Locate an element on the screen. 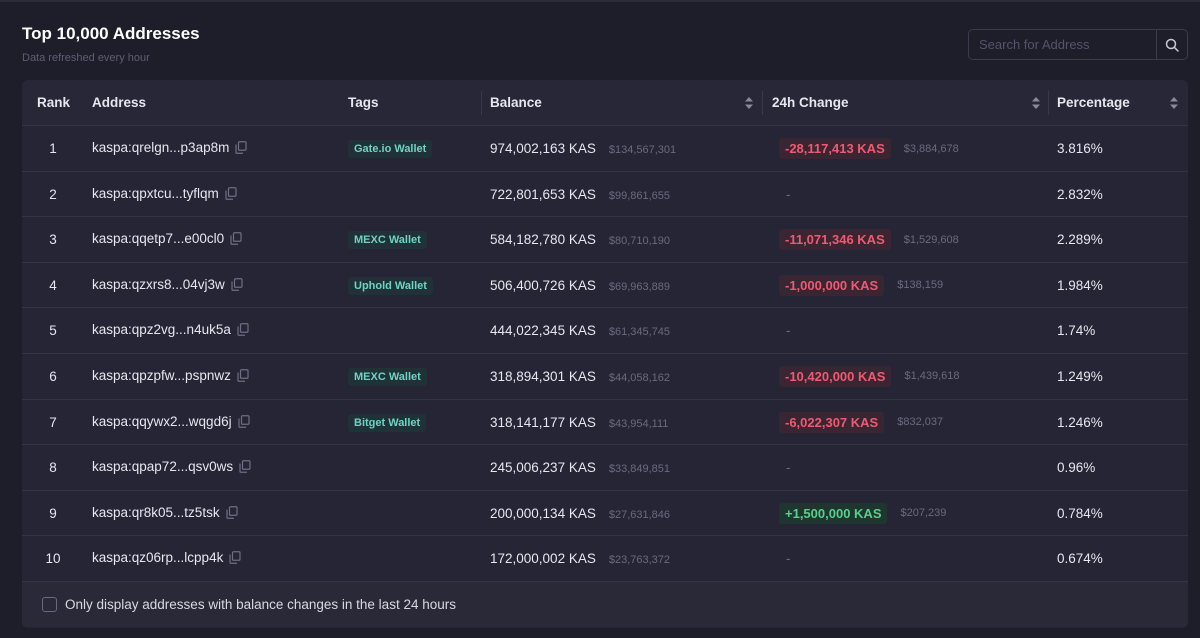  address-cell: kaspa:qr8k05...tz5tsk is located at coordinates (165, 512).